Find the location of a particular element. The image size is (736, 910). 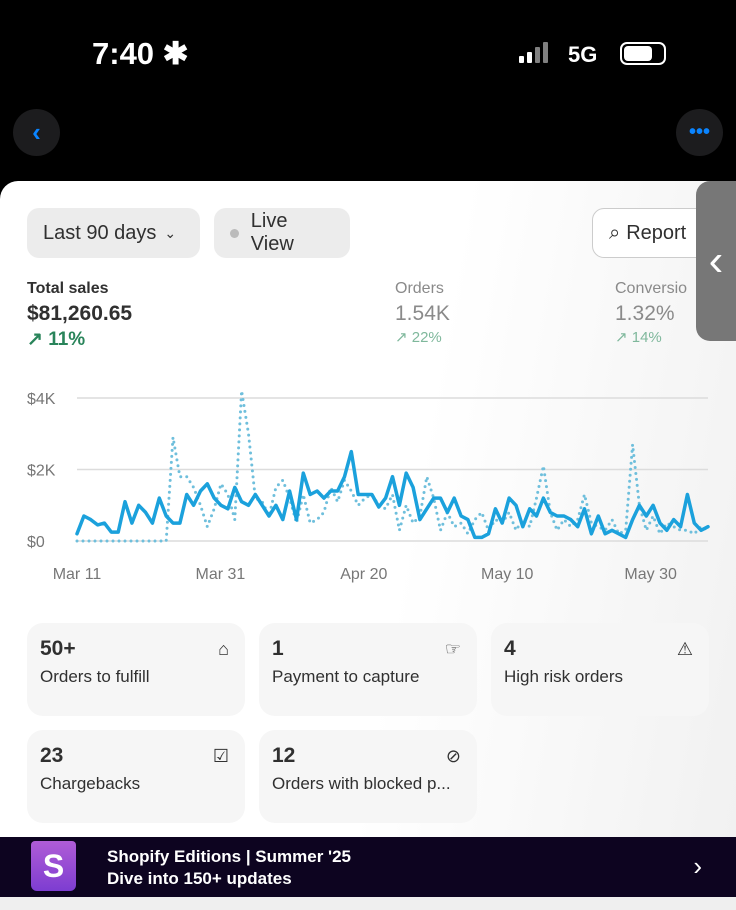

metric-orders: Orders 1.54K ↗ 22% is located at coordinates (422, 313).